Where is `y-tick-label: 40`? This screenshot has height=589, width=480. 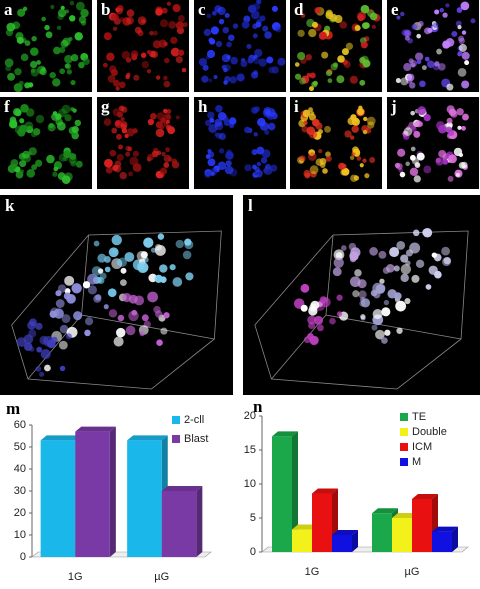 y-tick-label: 40 is located at coordinates (20, 469).